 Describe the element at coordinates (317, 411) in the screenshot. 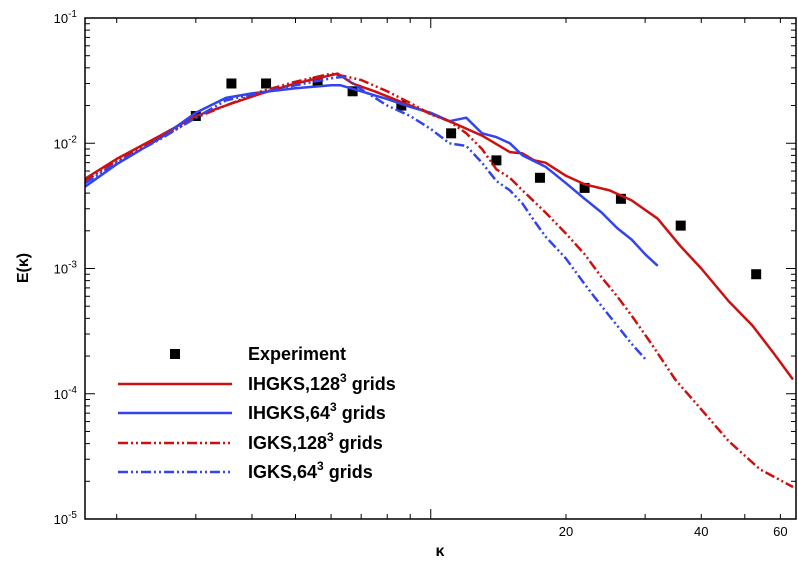

I see `legend-label: IHGKS,643 grids` at that location.